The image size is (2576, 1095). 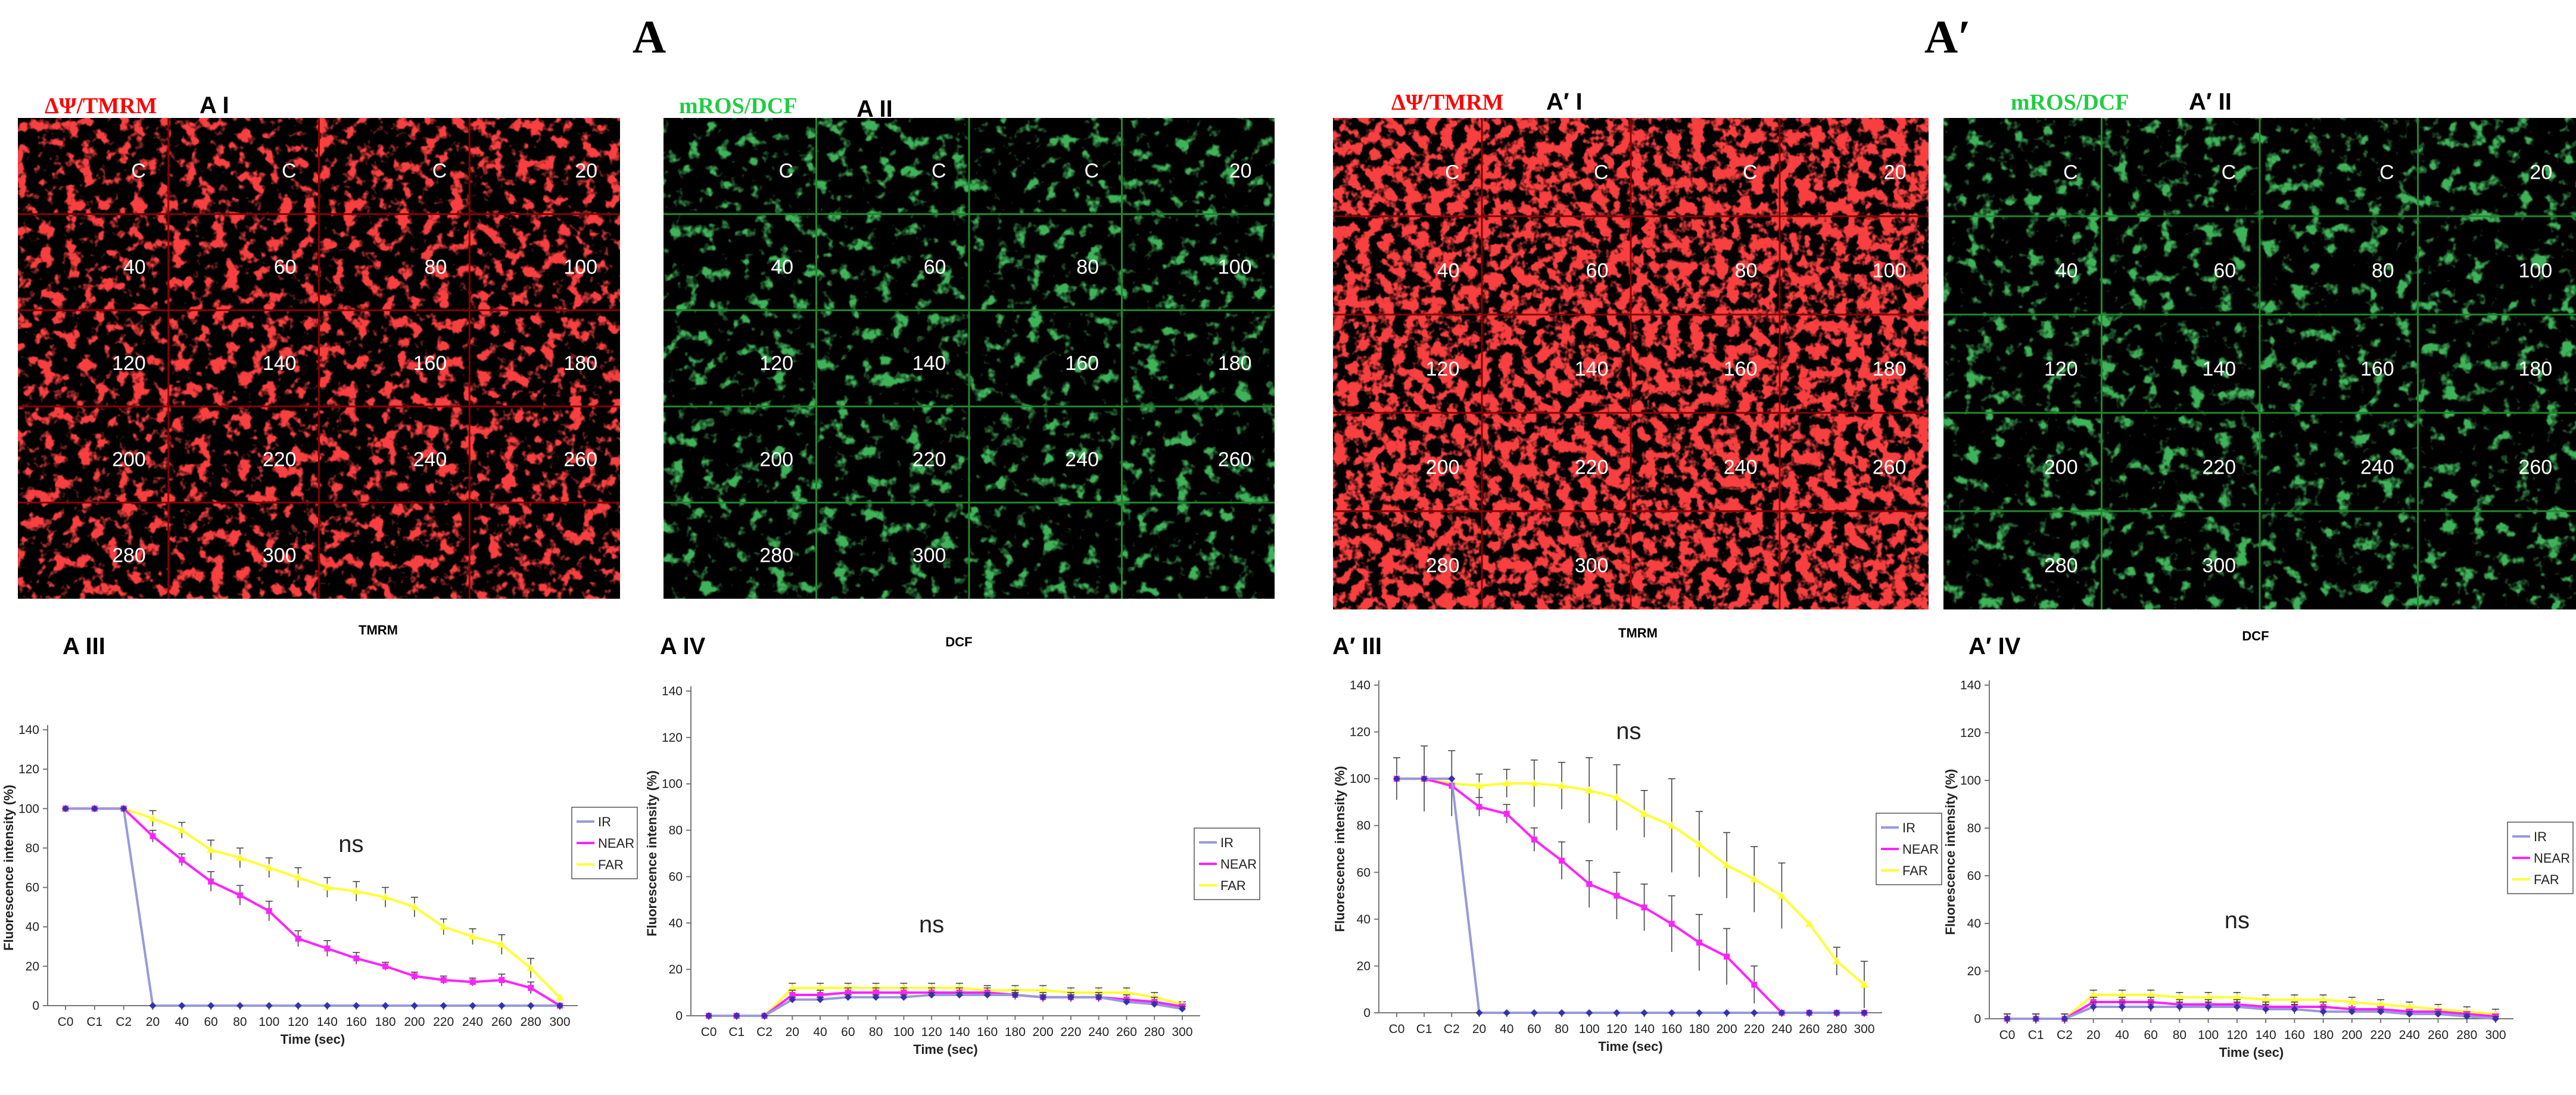 I want to click on chart-sublabel: A IV, so click(x=683, y=646).